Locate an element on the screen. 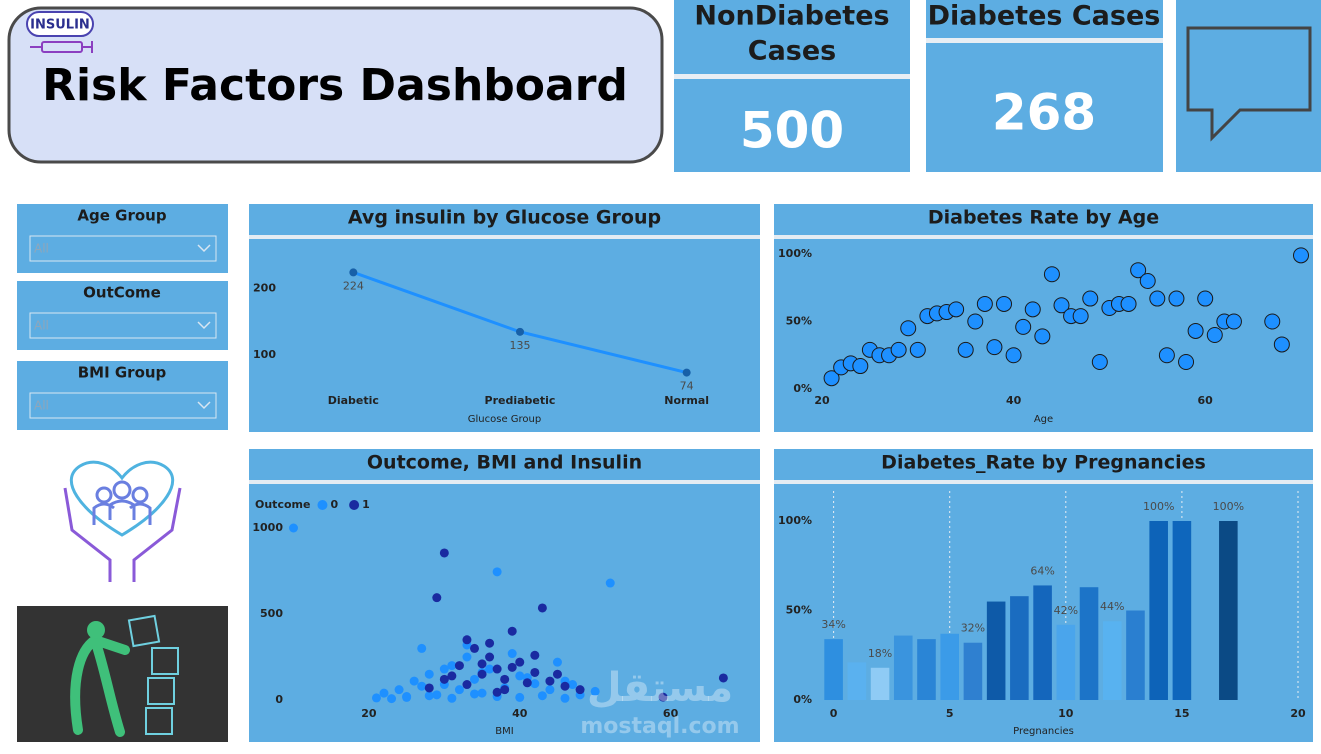  legend-title: Outcome is located at coordinates (282, 504).